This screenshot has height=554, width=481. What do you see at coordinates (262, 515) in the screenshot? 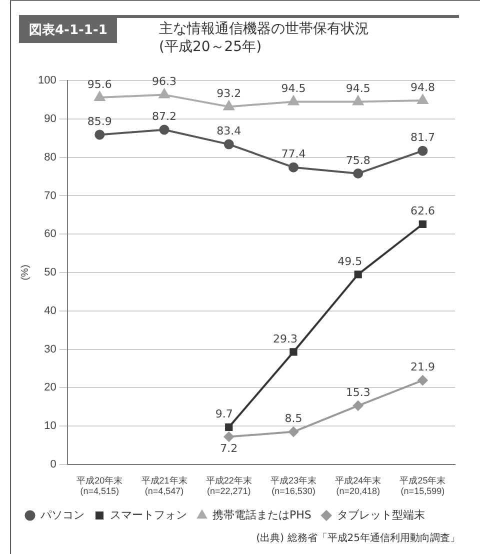
I see `legend-label: 携帯電話またはPHS` at bounding box center [262, 515].